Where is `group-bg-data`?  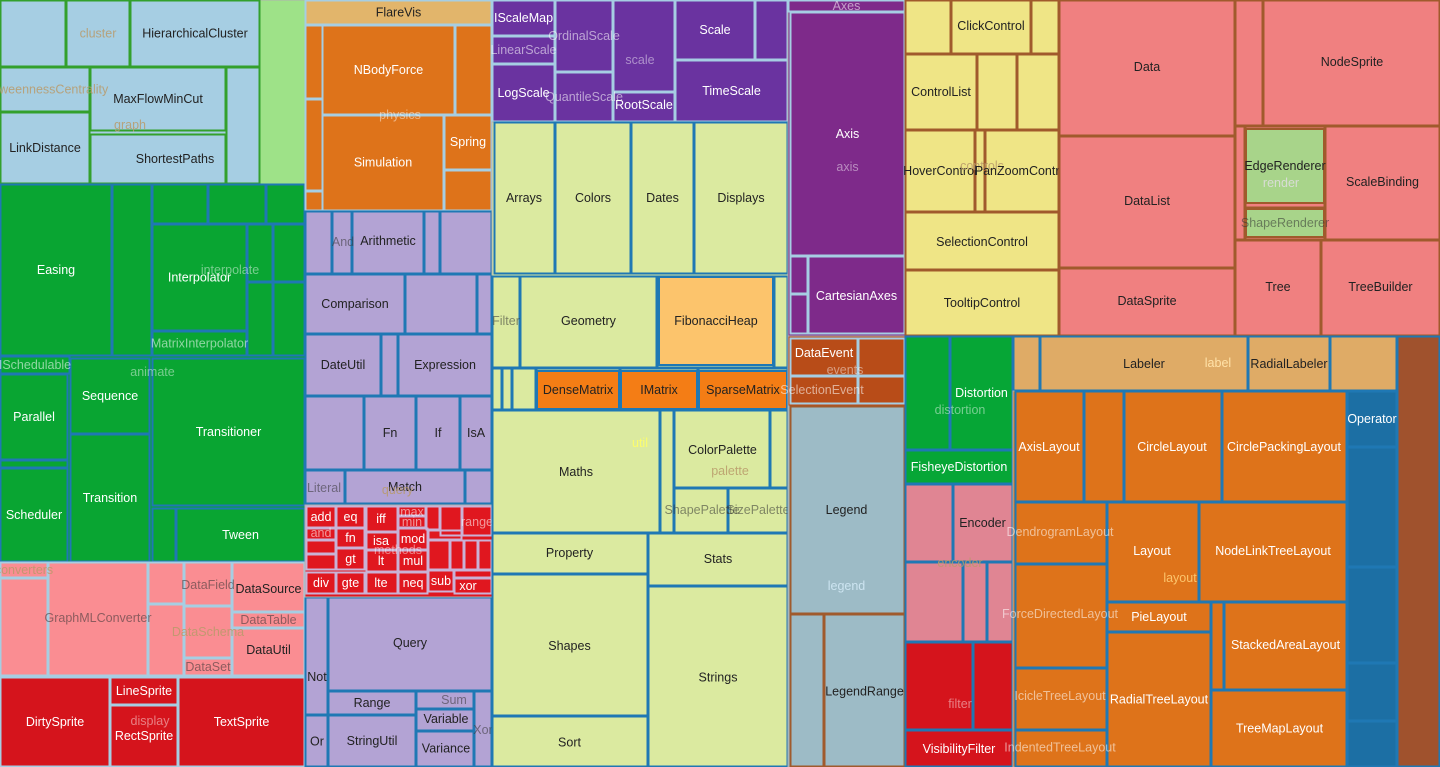
group-bg-data is located at coordinates (153, 619).